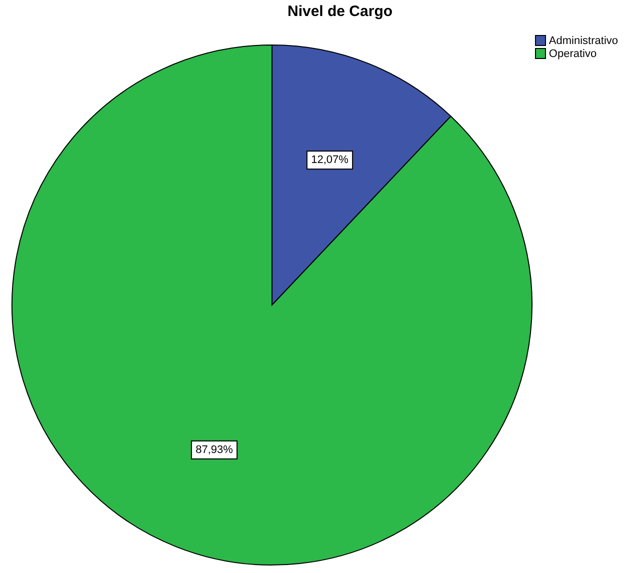 This screenshot has width=626, height=573. Describe the element at coordinates (340, 11) in the screenshot. I see `chart-title: Nivel de Cargo` at that location.